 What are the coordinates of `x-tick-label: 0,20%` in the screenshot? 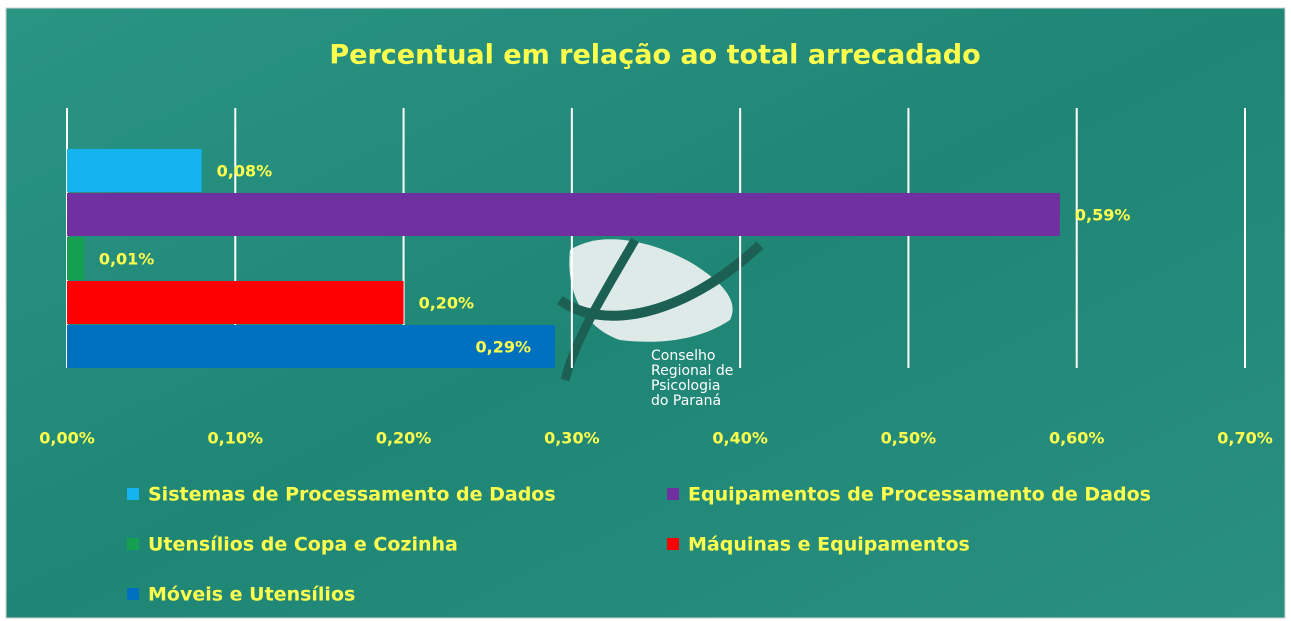 It's located at (404, 438).